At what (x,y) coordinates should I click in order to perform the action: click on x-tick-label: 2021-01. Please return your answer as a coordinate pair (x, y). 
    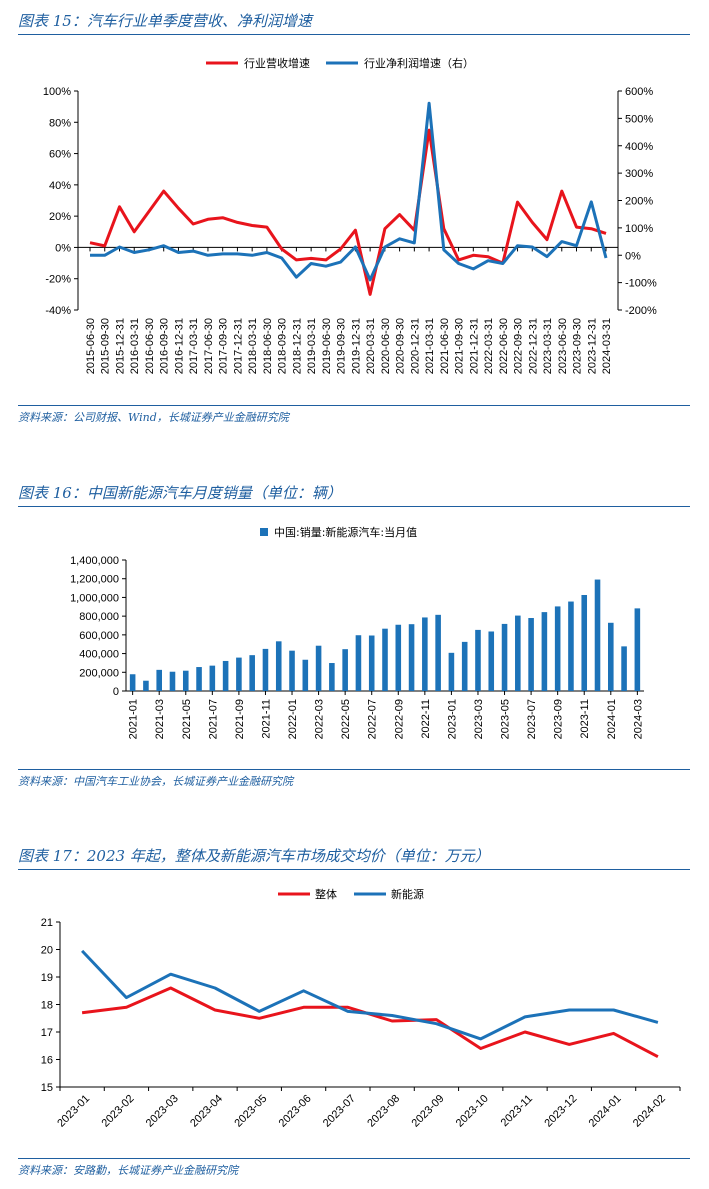
    Looking at the image, I should click on (134, 719).